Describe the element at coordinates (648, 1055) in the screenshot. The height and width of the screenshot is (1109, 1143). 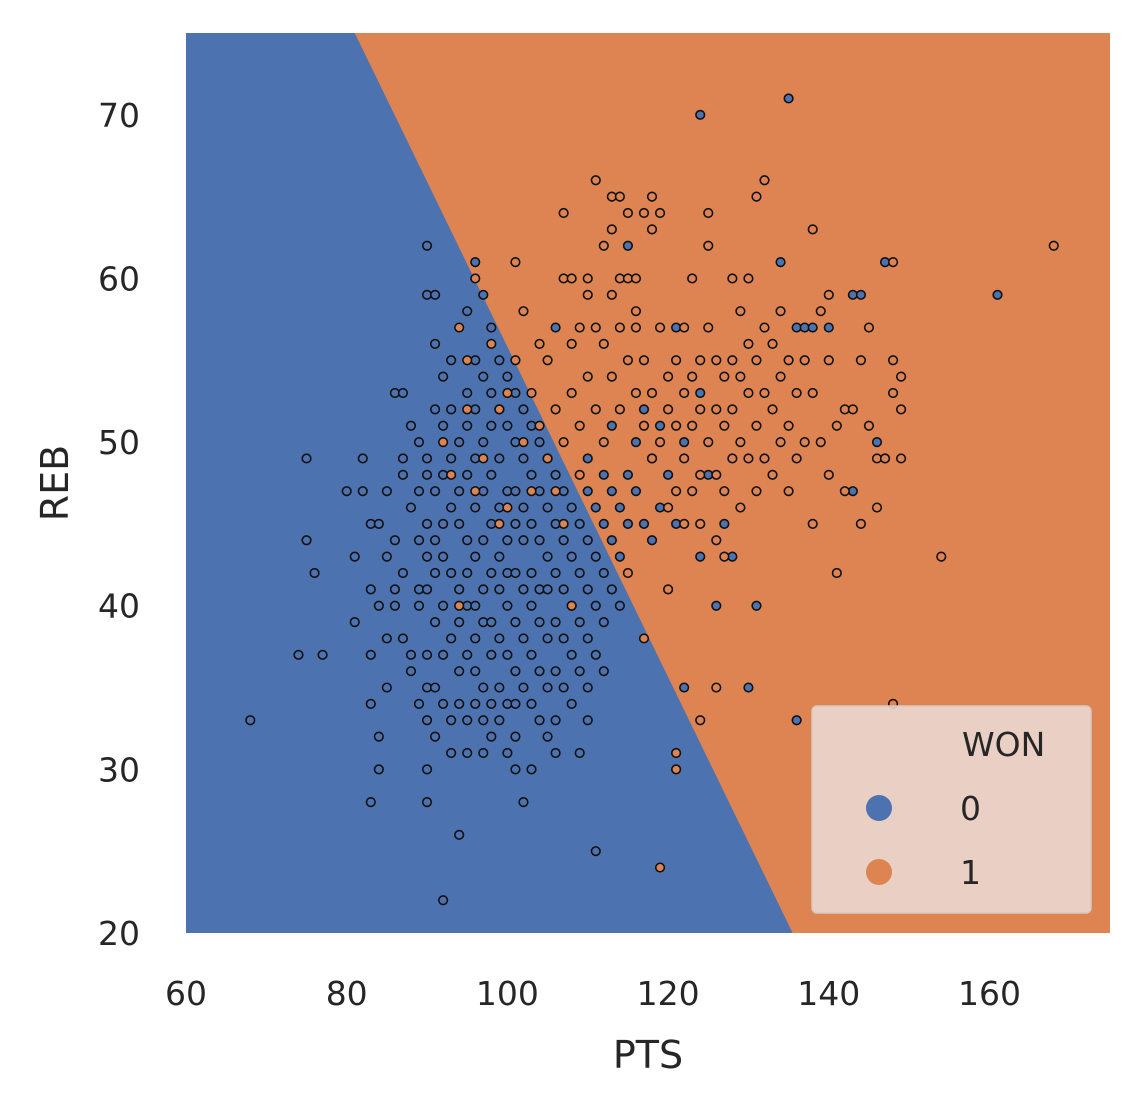
I see `x-axis-label: PTS` at that location.